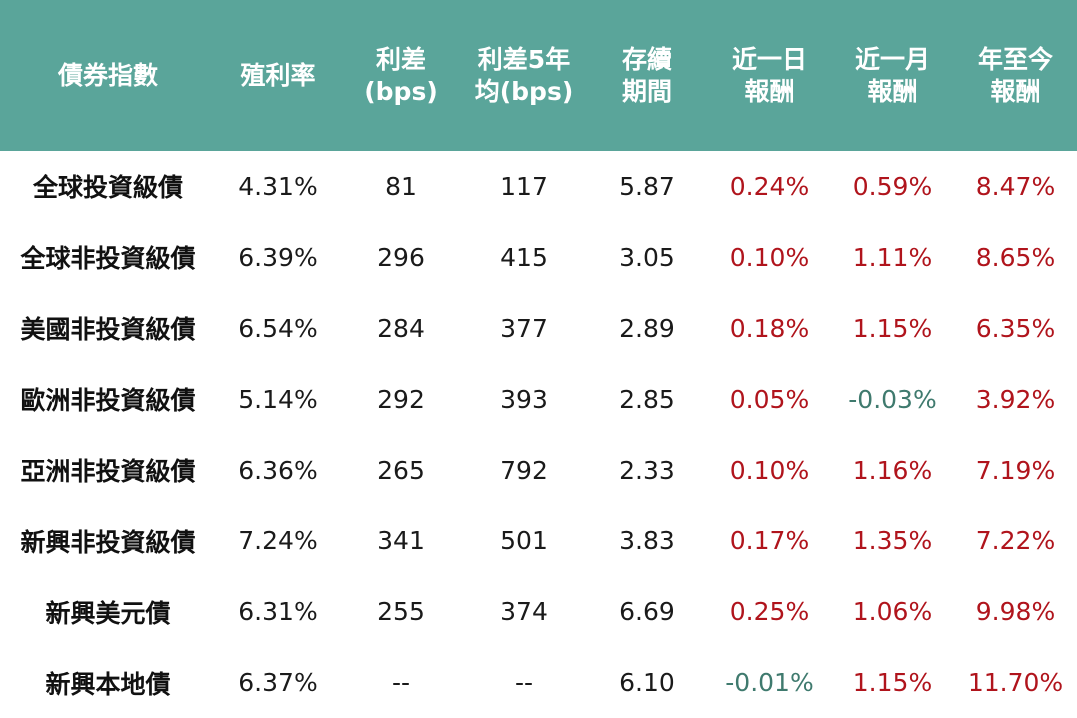 This screenshot has width=1077, height=718. I want to click on return-cell: 0.18%, so click(769, 328).